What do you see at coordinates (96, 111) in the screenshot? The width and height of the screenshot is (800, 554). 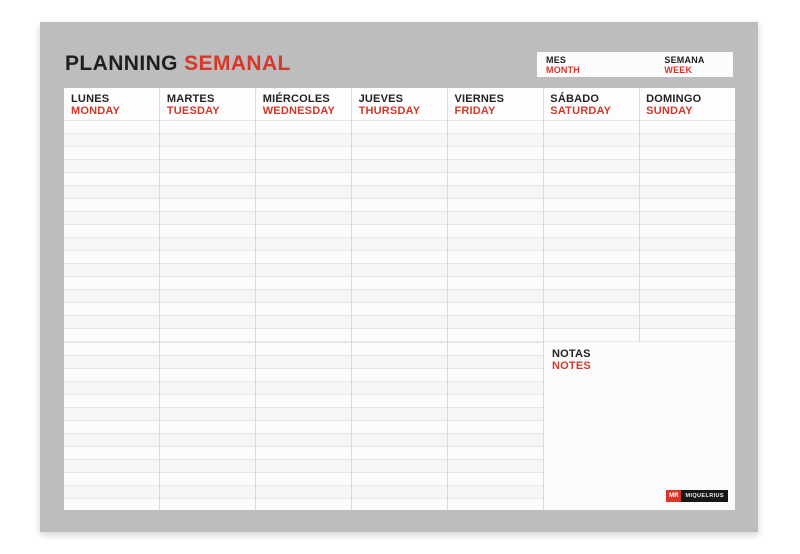 I see `day-label-en: MONDAY` at bounding box center [96, 111].